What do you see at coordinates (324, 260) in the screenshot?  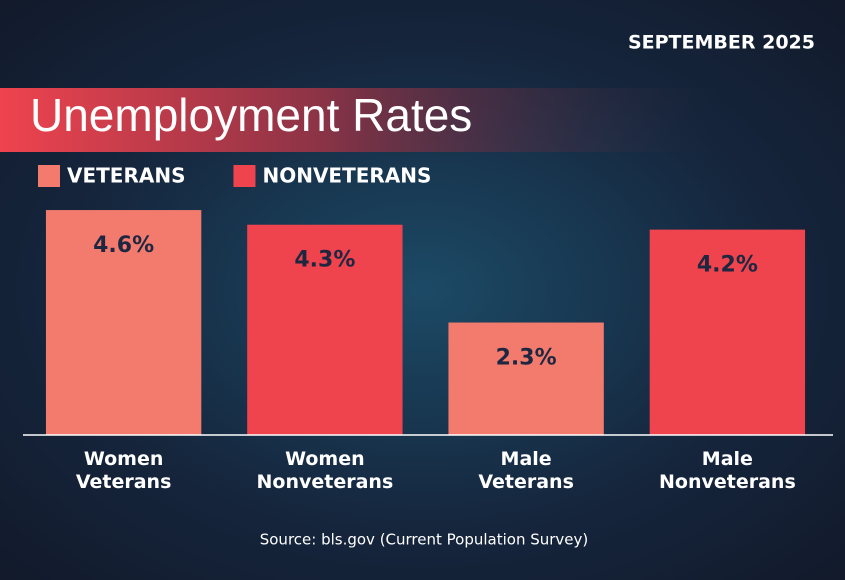 I see `value-label: 4.3%` at bounding box center [324, 260].